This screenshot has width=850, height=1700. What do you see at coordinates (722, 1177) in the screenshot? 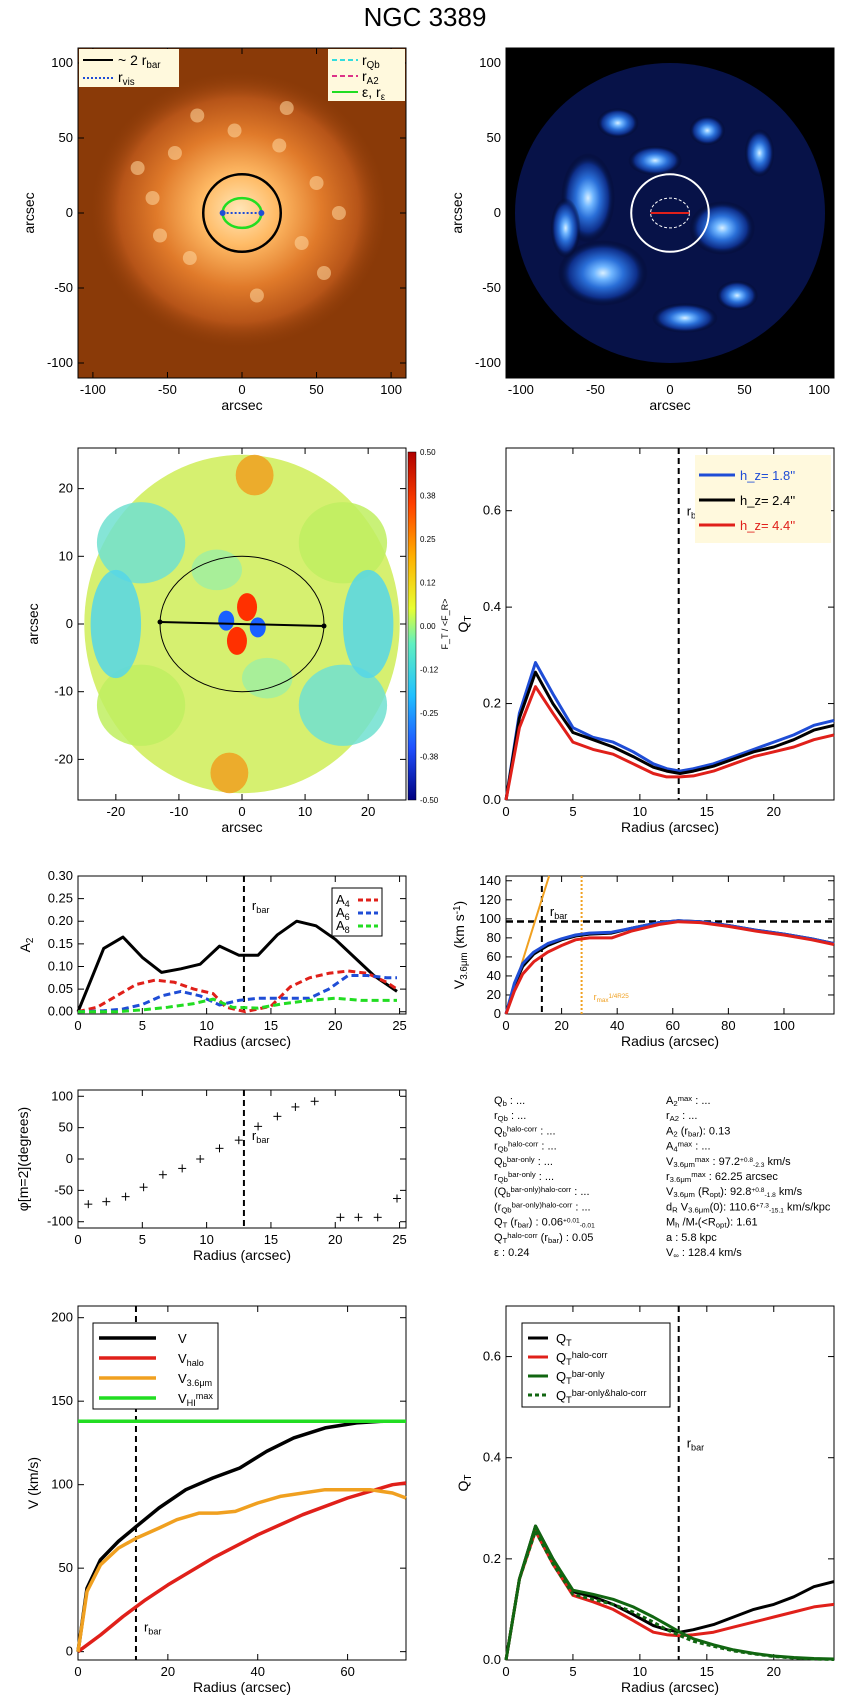
I see `info-right-line: r3.6μmmax : 62.25 arcsec` at bounding box center [722, 1177].